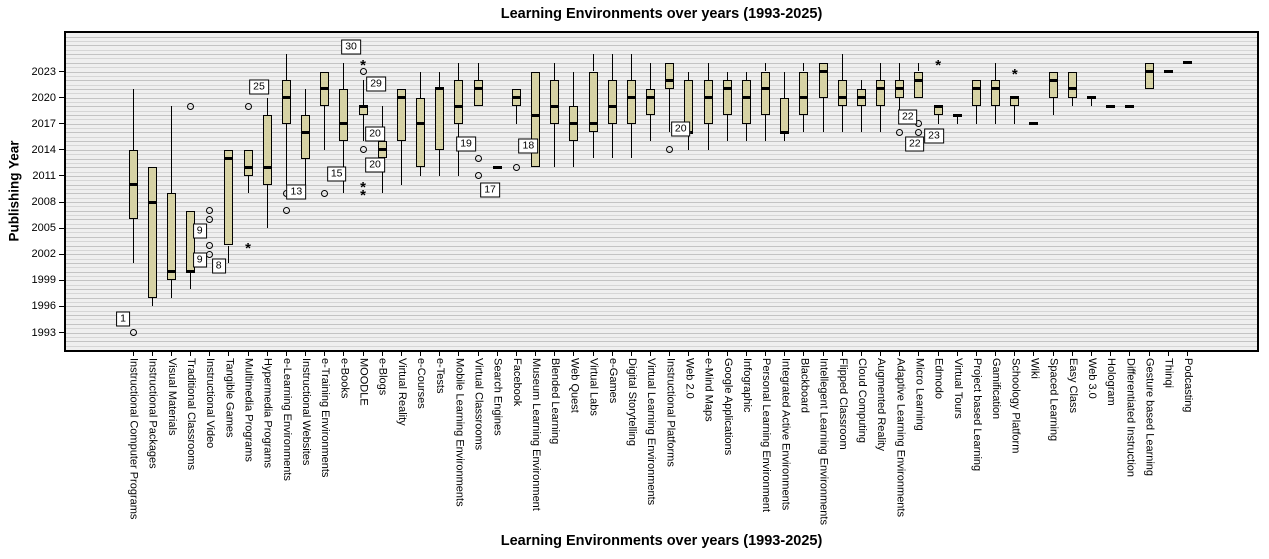 The image size is (1269, 559). Describe the element at coordinates (459, 106) in the screenshot. I see `median-line-mobile-learning-environments` at that location.